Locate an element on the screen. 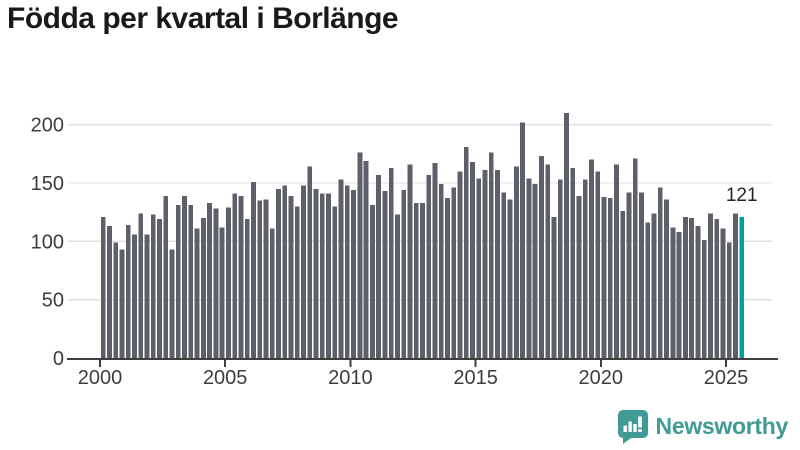 This screenshot has height=450, width=800. newsworthy-logo: Newsworthy is located at coordinates (702, 426).